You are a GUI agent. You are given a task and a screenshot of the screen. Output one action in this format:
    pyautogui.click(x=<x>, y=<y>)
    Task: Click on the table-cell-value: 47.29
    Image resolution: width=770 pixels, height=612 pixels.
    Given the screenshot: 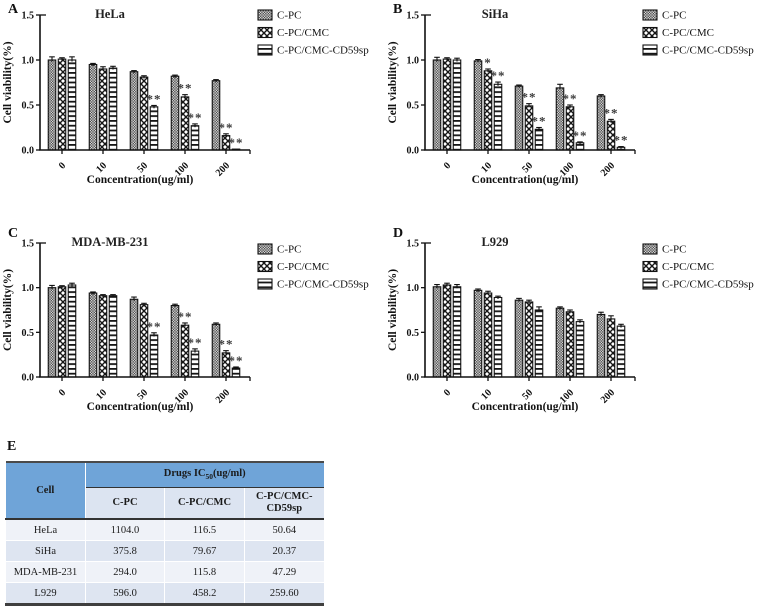 What is the action you would take?
    pyautogui.click(x=284, y=572)
    